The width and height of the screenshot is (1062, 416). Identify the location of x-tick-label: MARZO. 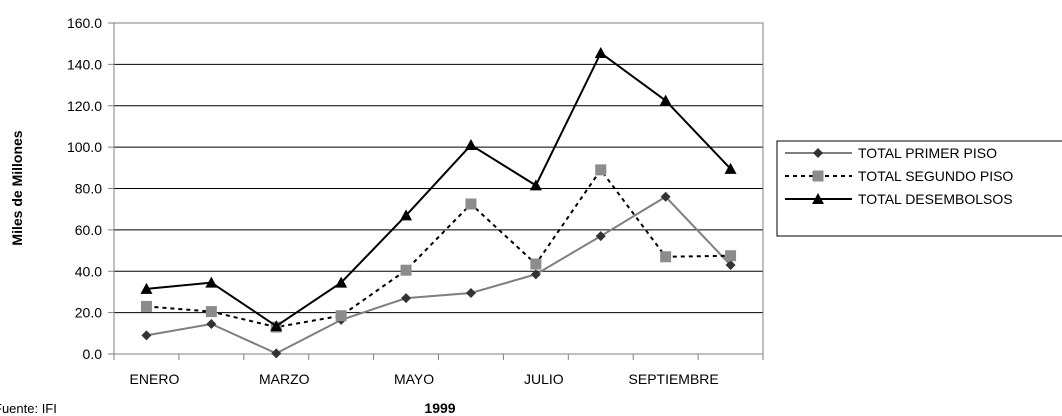
(284, 379).